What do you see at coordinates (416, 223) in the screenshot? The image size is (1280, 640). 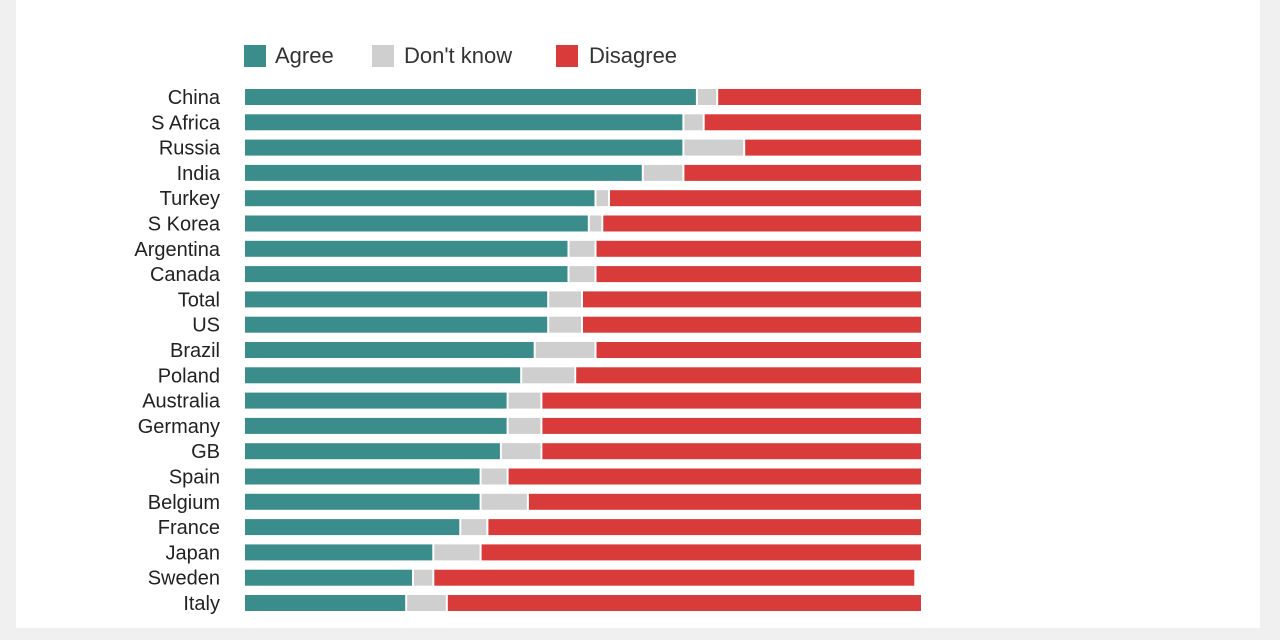 I see `bar-agree-s-korea` at bounding box center [416, 223].